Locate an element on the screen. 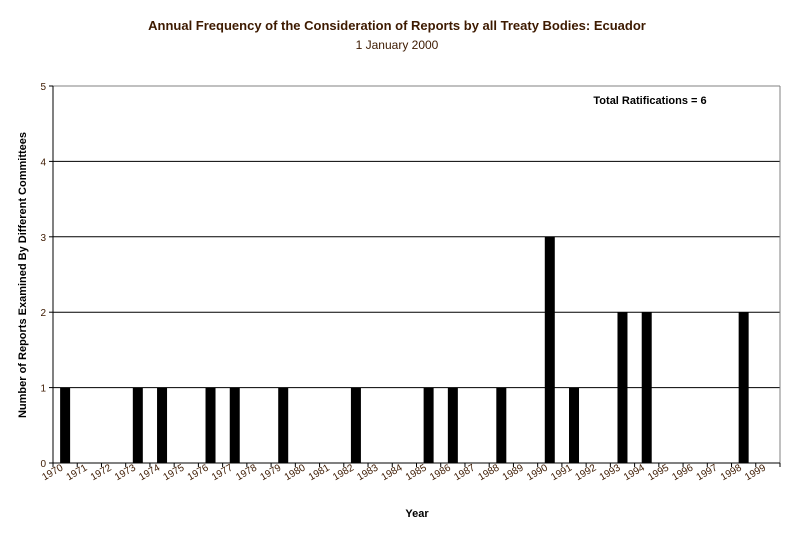  x-tick-label: 1976 is located at coordinates (198, 472).